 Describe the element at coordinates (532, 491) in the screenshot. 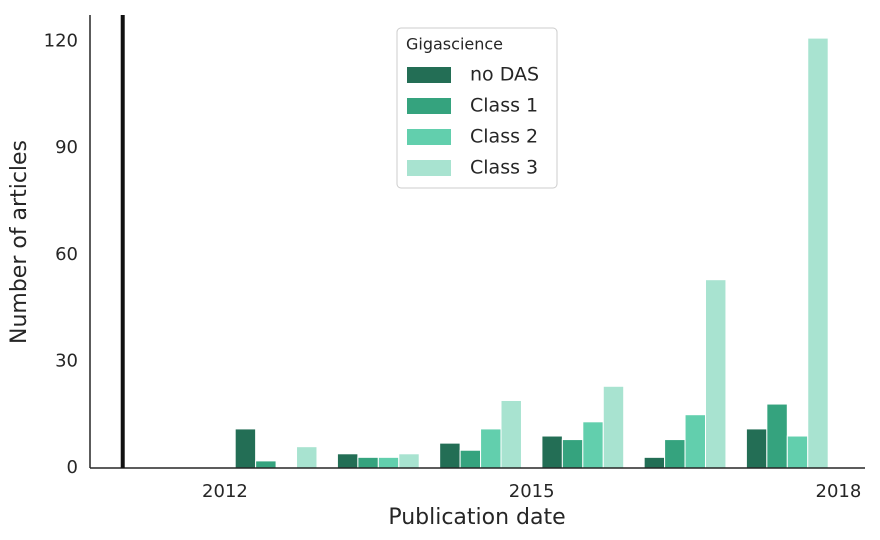

I see `x-tick-label: 2015` at that location.